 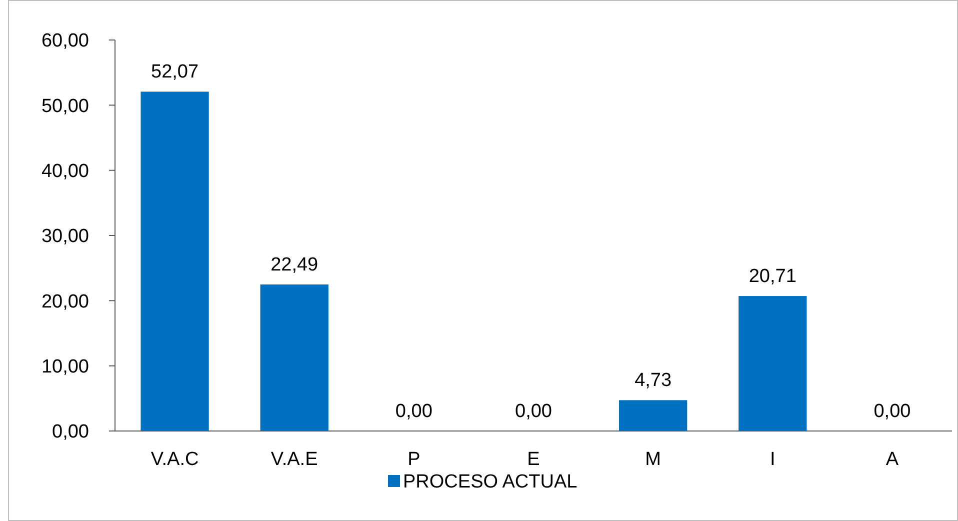 I want to click on x-tick-label: V.A.E, so click(x=294, y=459).